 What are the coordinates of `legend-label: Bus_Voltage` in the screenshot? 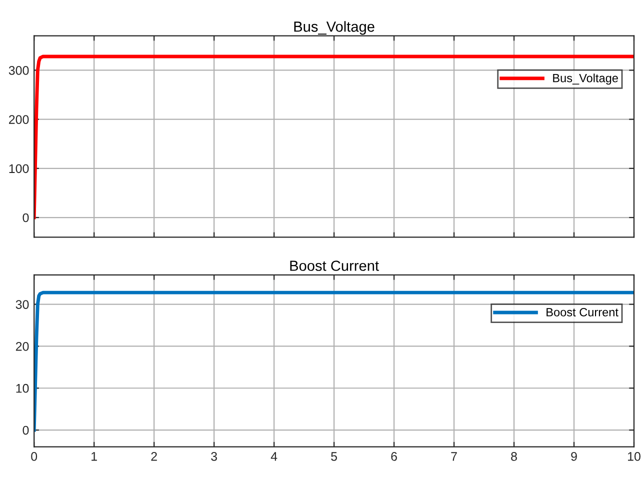 It's located at (585, 79).